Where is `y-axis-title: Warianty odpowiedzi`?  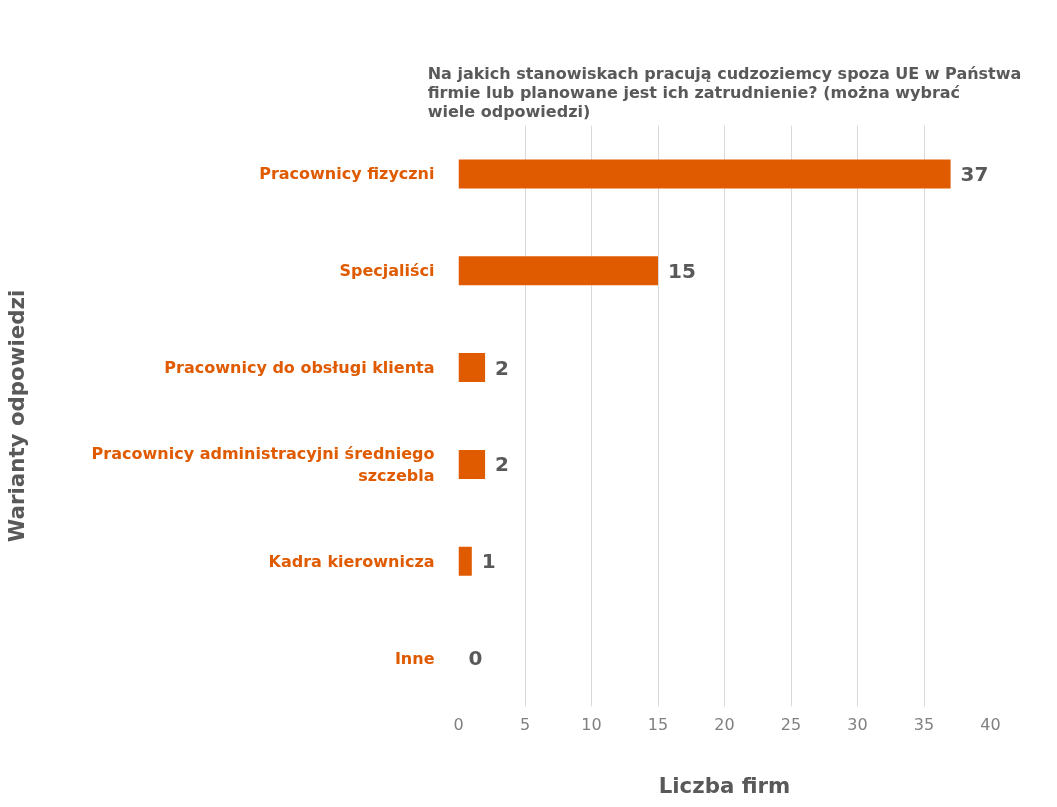 y-axis-title: Warianty odpowiedzi is located at coordinates (16, 416).